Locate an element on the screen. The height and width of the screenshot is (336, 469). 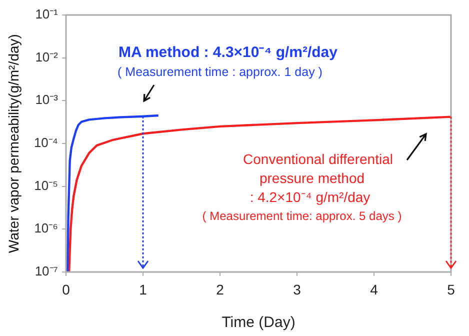
y-tick-label: 10⁻⁴ is located at coordinates (46, 142).